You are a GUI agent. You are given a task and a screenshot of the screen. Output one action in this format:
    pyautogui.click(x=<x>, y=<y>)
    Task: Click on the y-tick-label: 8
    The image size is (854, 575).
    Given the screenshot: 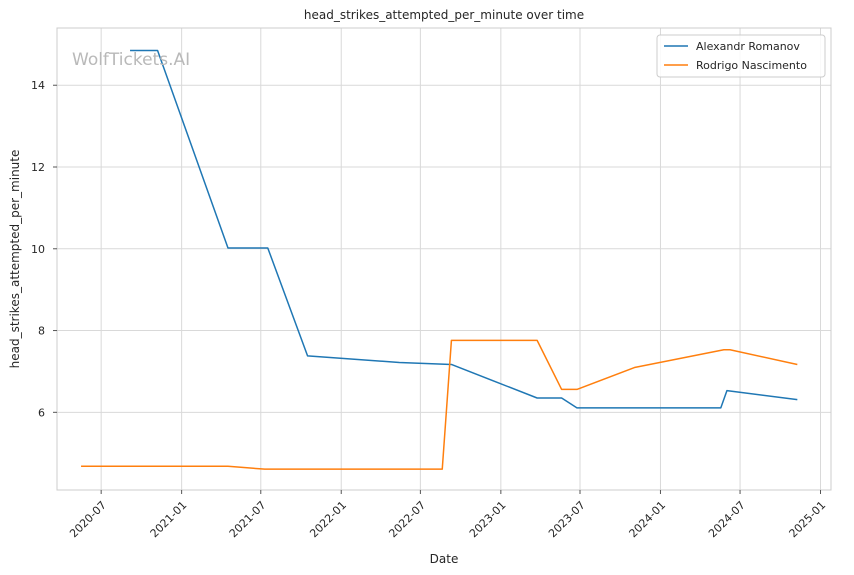 What is the action you would take?
    pyautogui.click(x=41, y=331)
    